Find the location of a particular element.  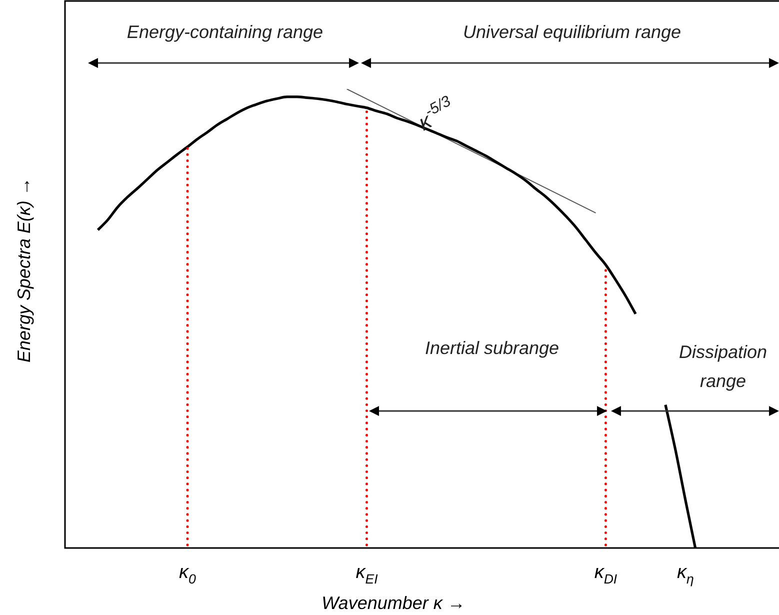

annotation: Inertial subrange is located at coordinates (492, 348).